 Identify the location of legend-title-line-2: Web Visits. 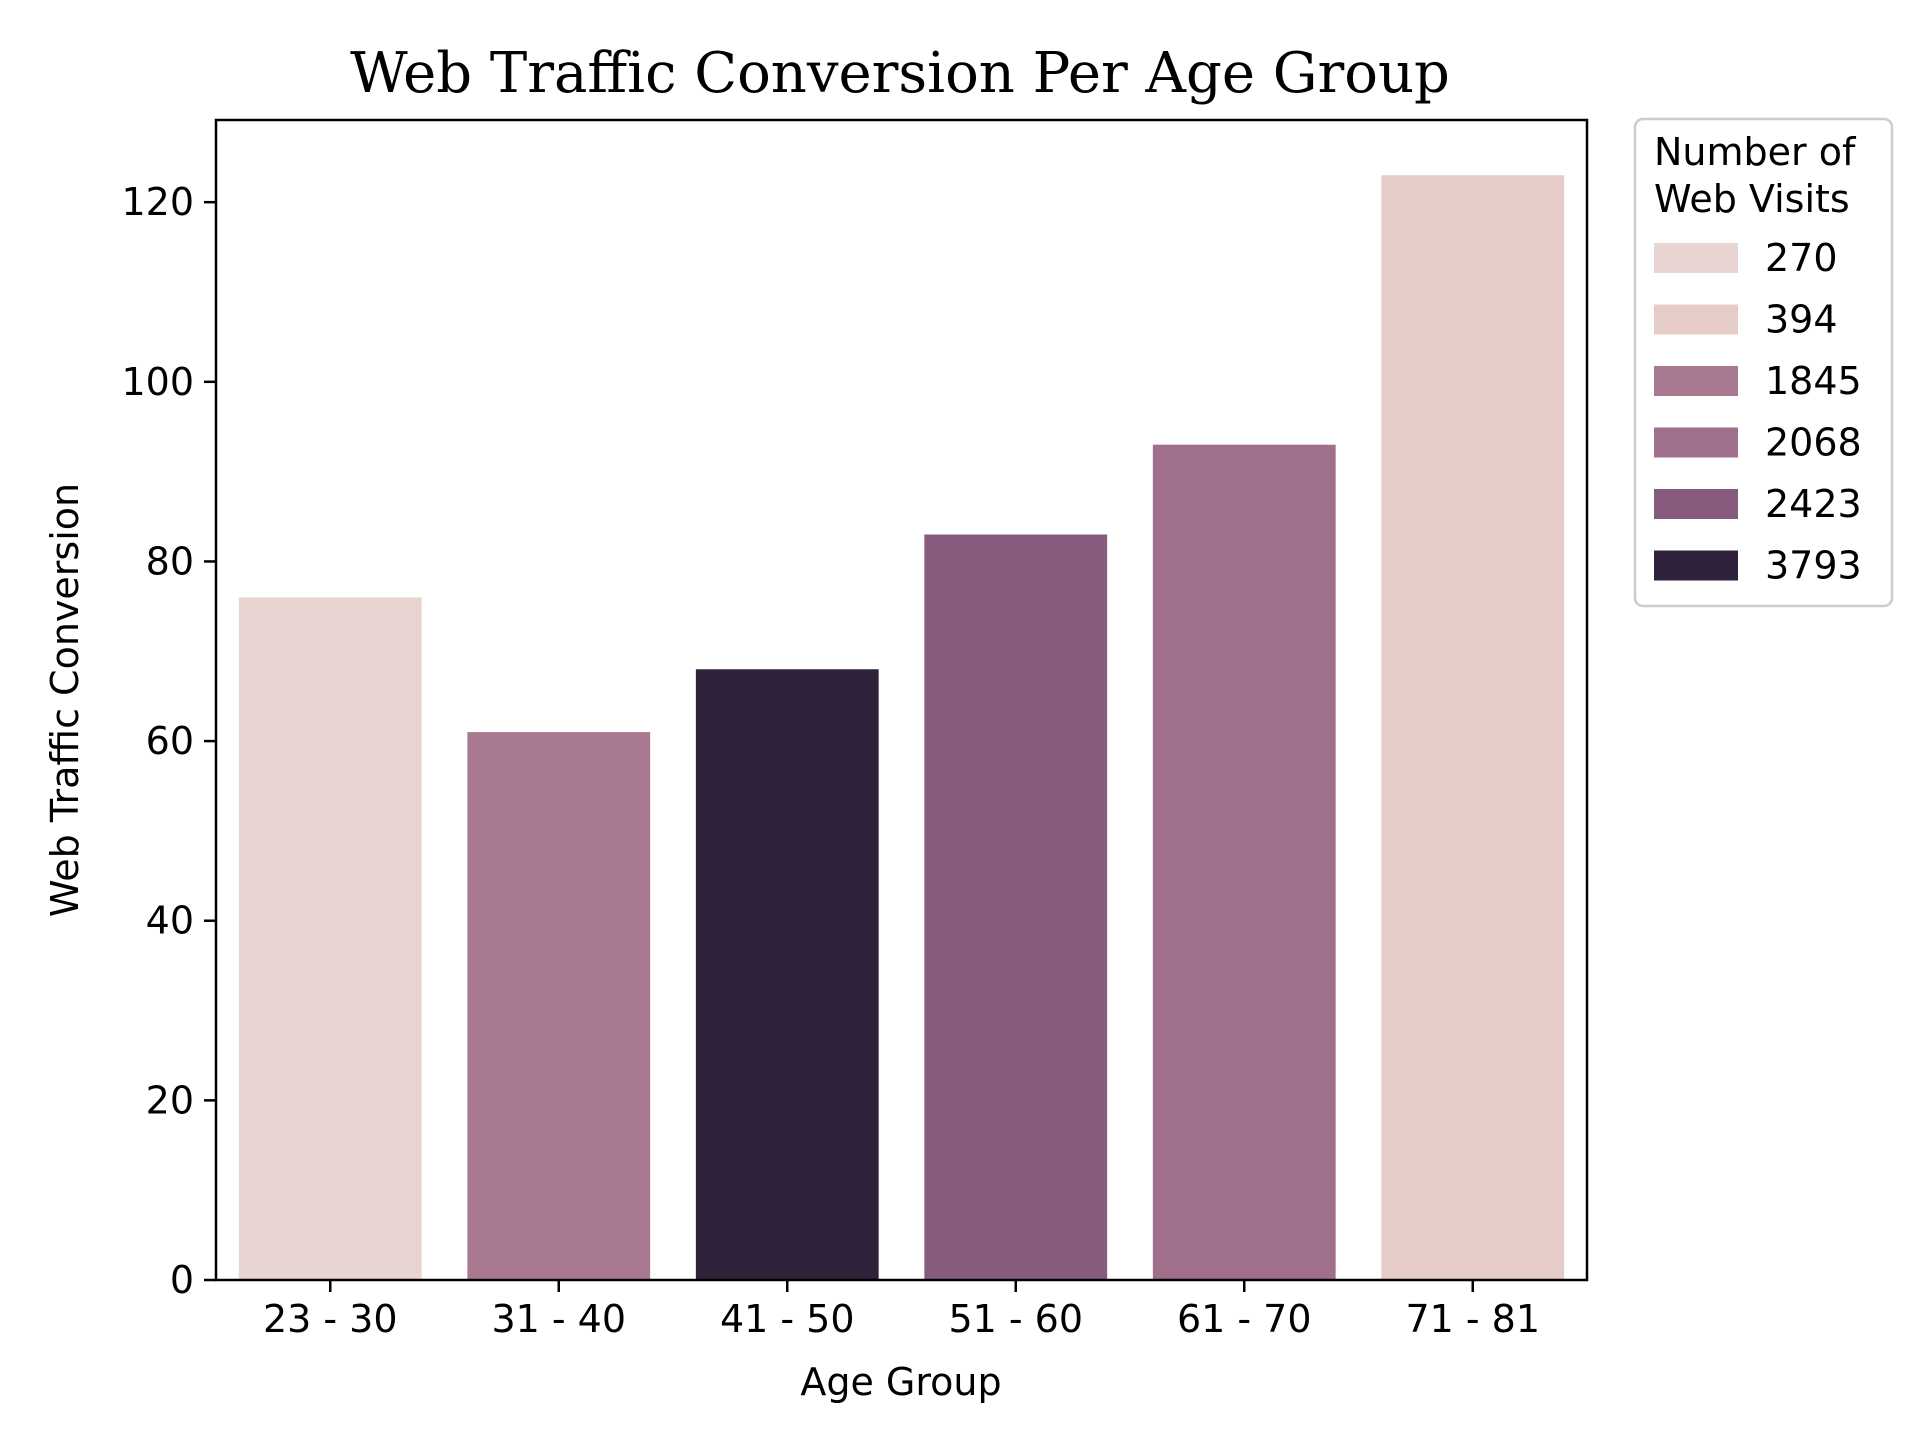
(1752, 199).